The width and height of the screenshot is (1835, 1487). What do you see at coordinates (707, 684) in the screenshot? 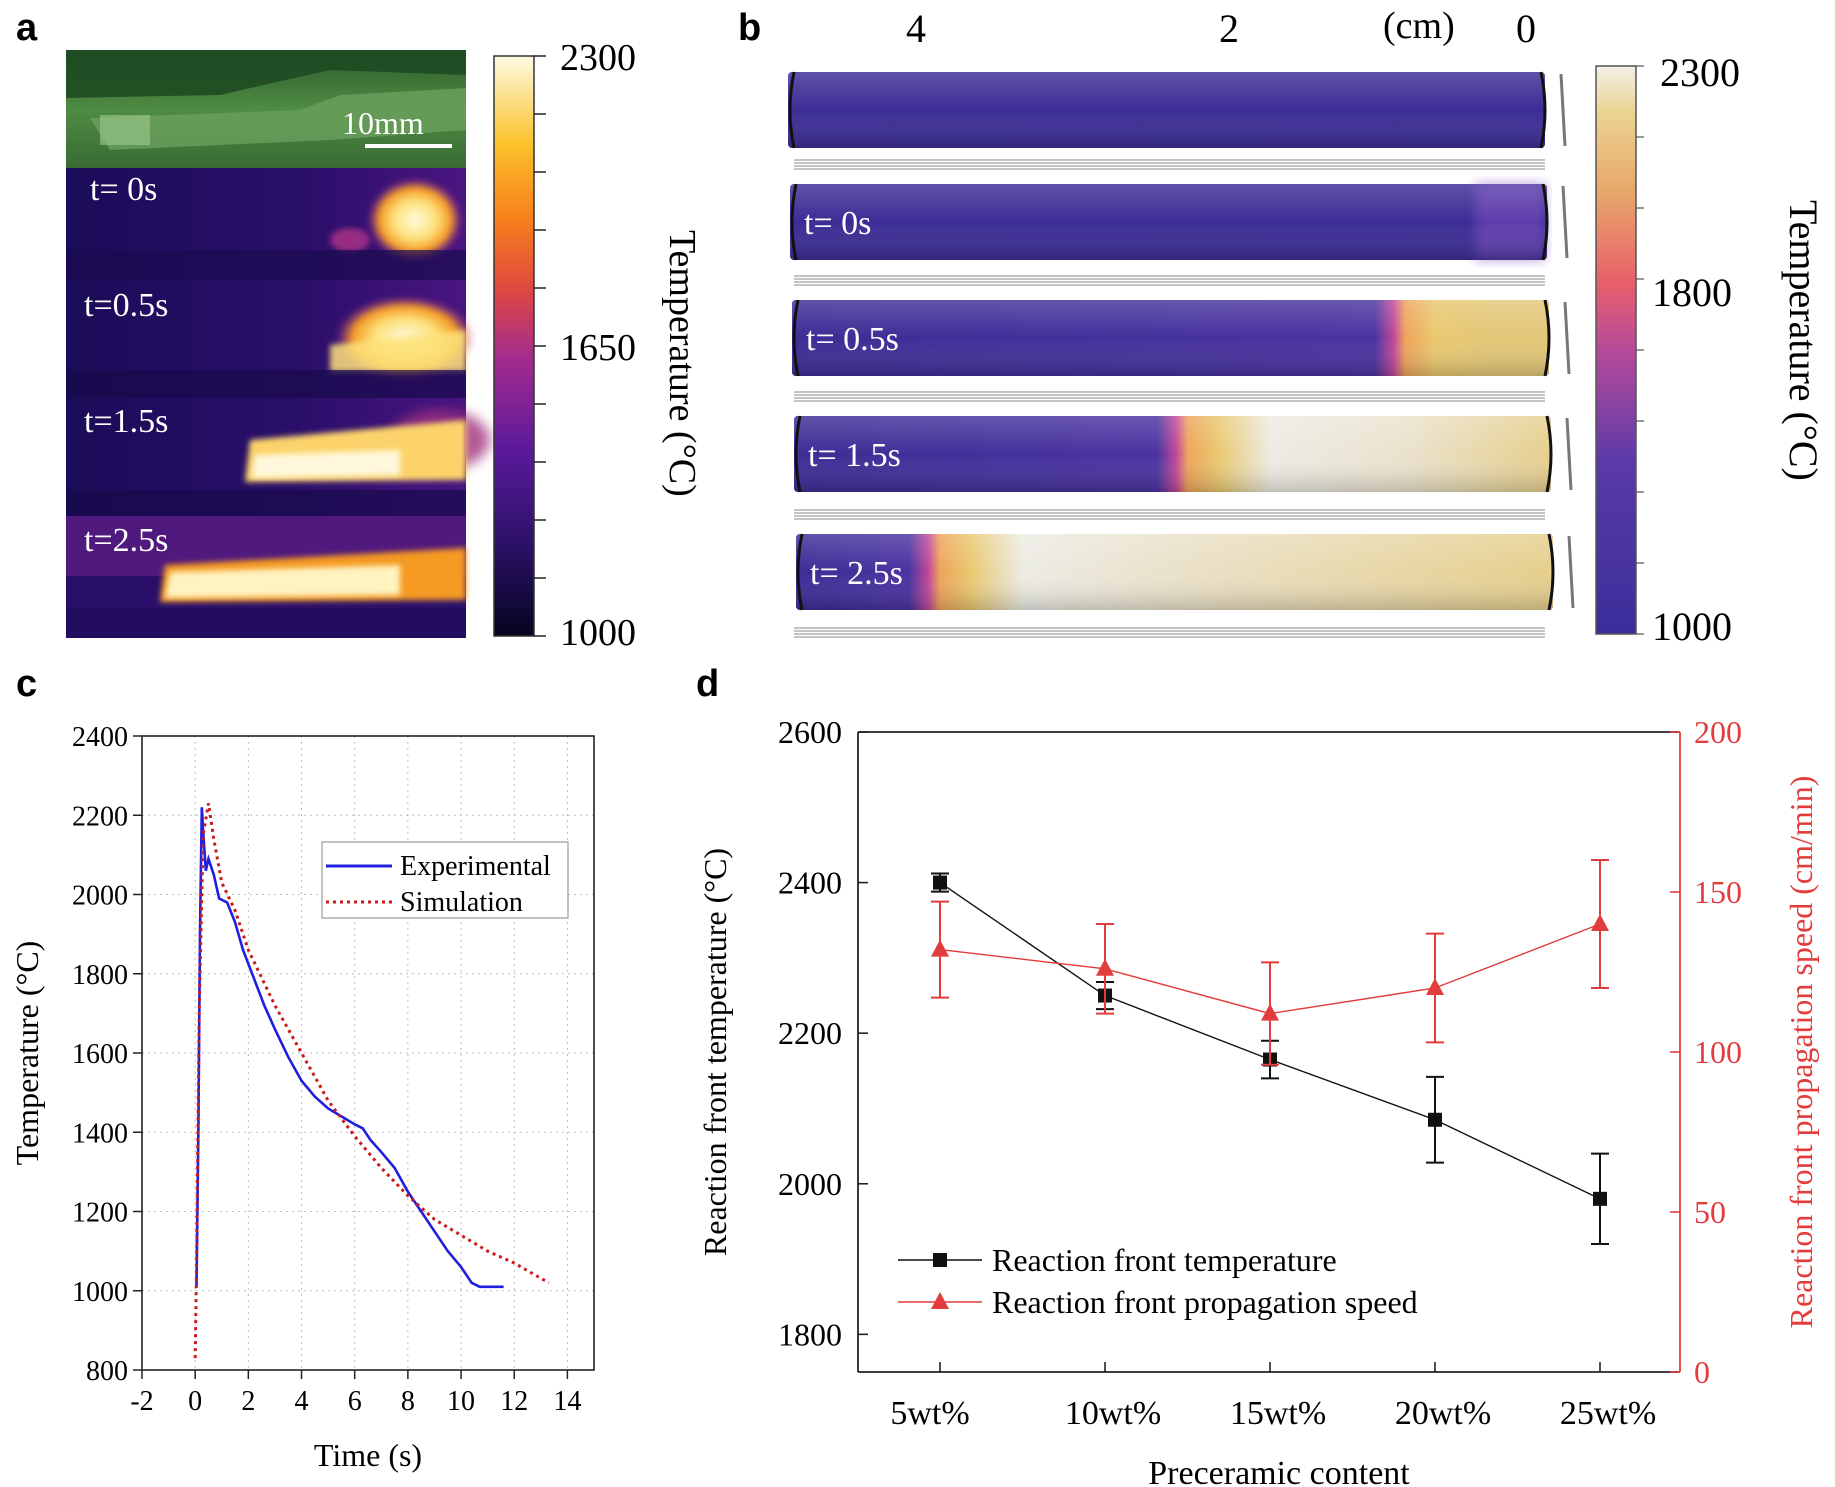
I see `panel-d-letter: d` at bounding box center [707, 684].